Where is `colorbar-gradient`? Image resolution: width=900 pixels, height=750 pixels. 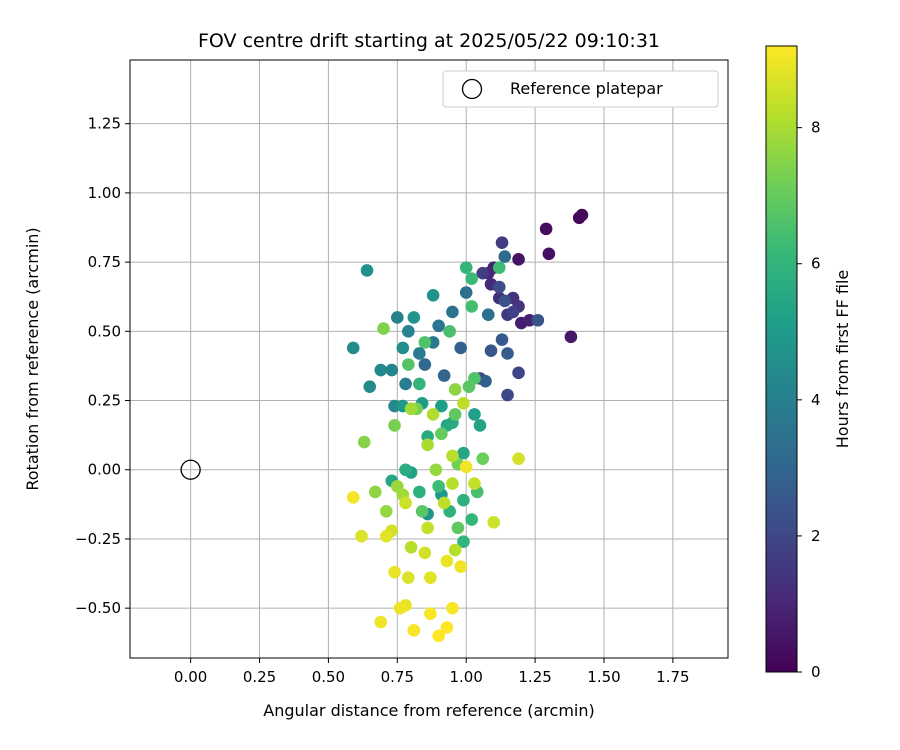
colorbar-gradient is located at coordinates (781, 359).